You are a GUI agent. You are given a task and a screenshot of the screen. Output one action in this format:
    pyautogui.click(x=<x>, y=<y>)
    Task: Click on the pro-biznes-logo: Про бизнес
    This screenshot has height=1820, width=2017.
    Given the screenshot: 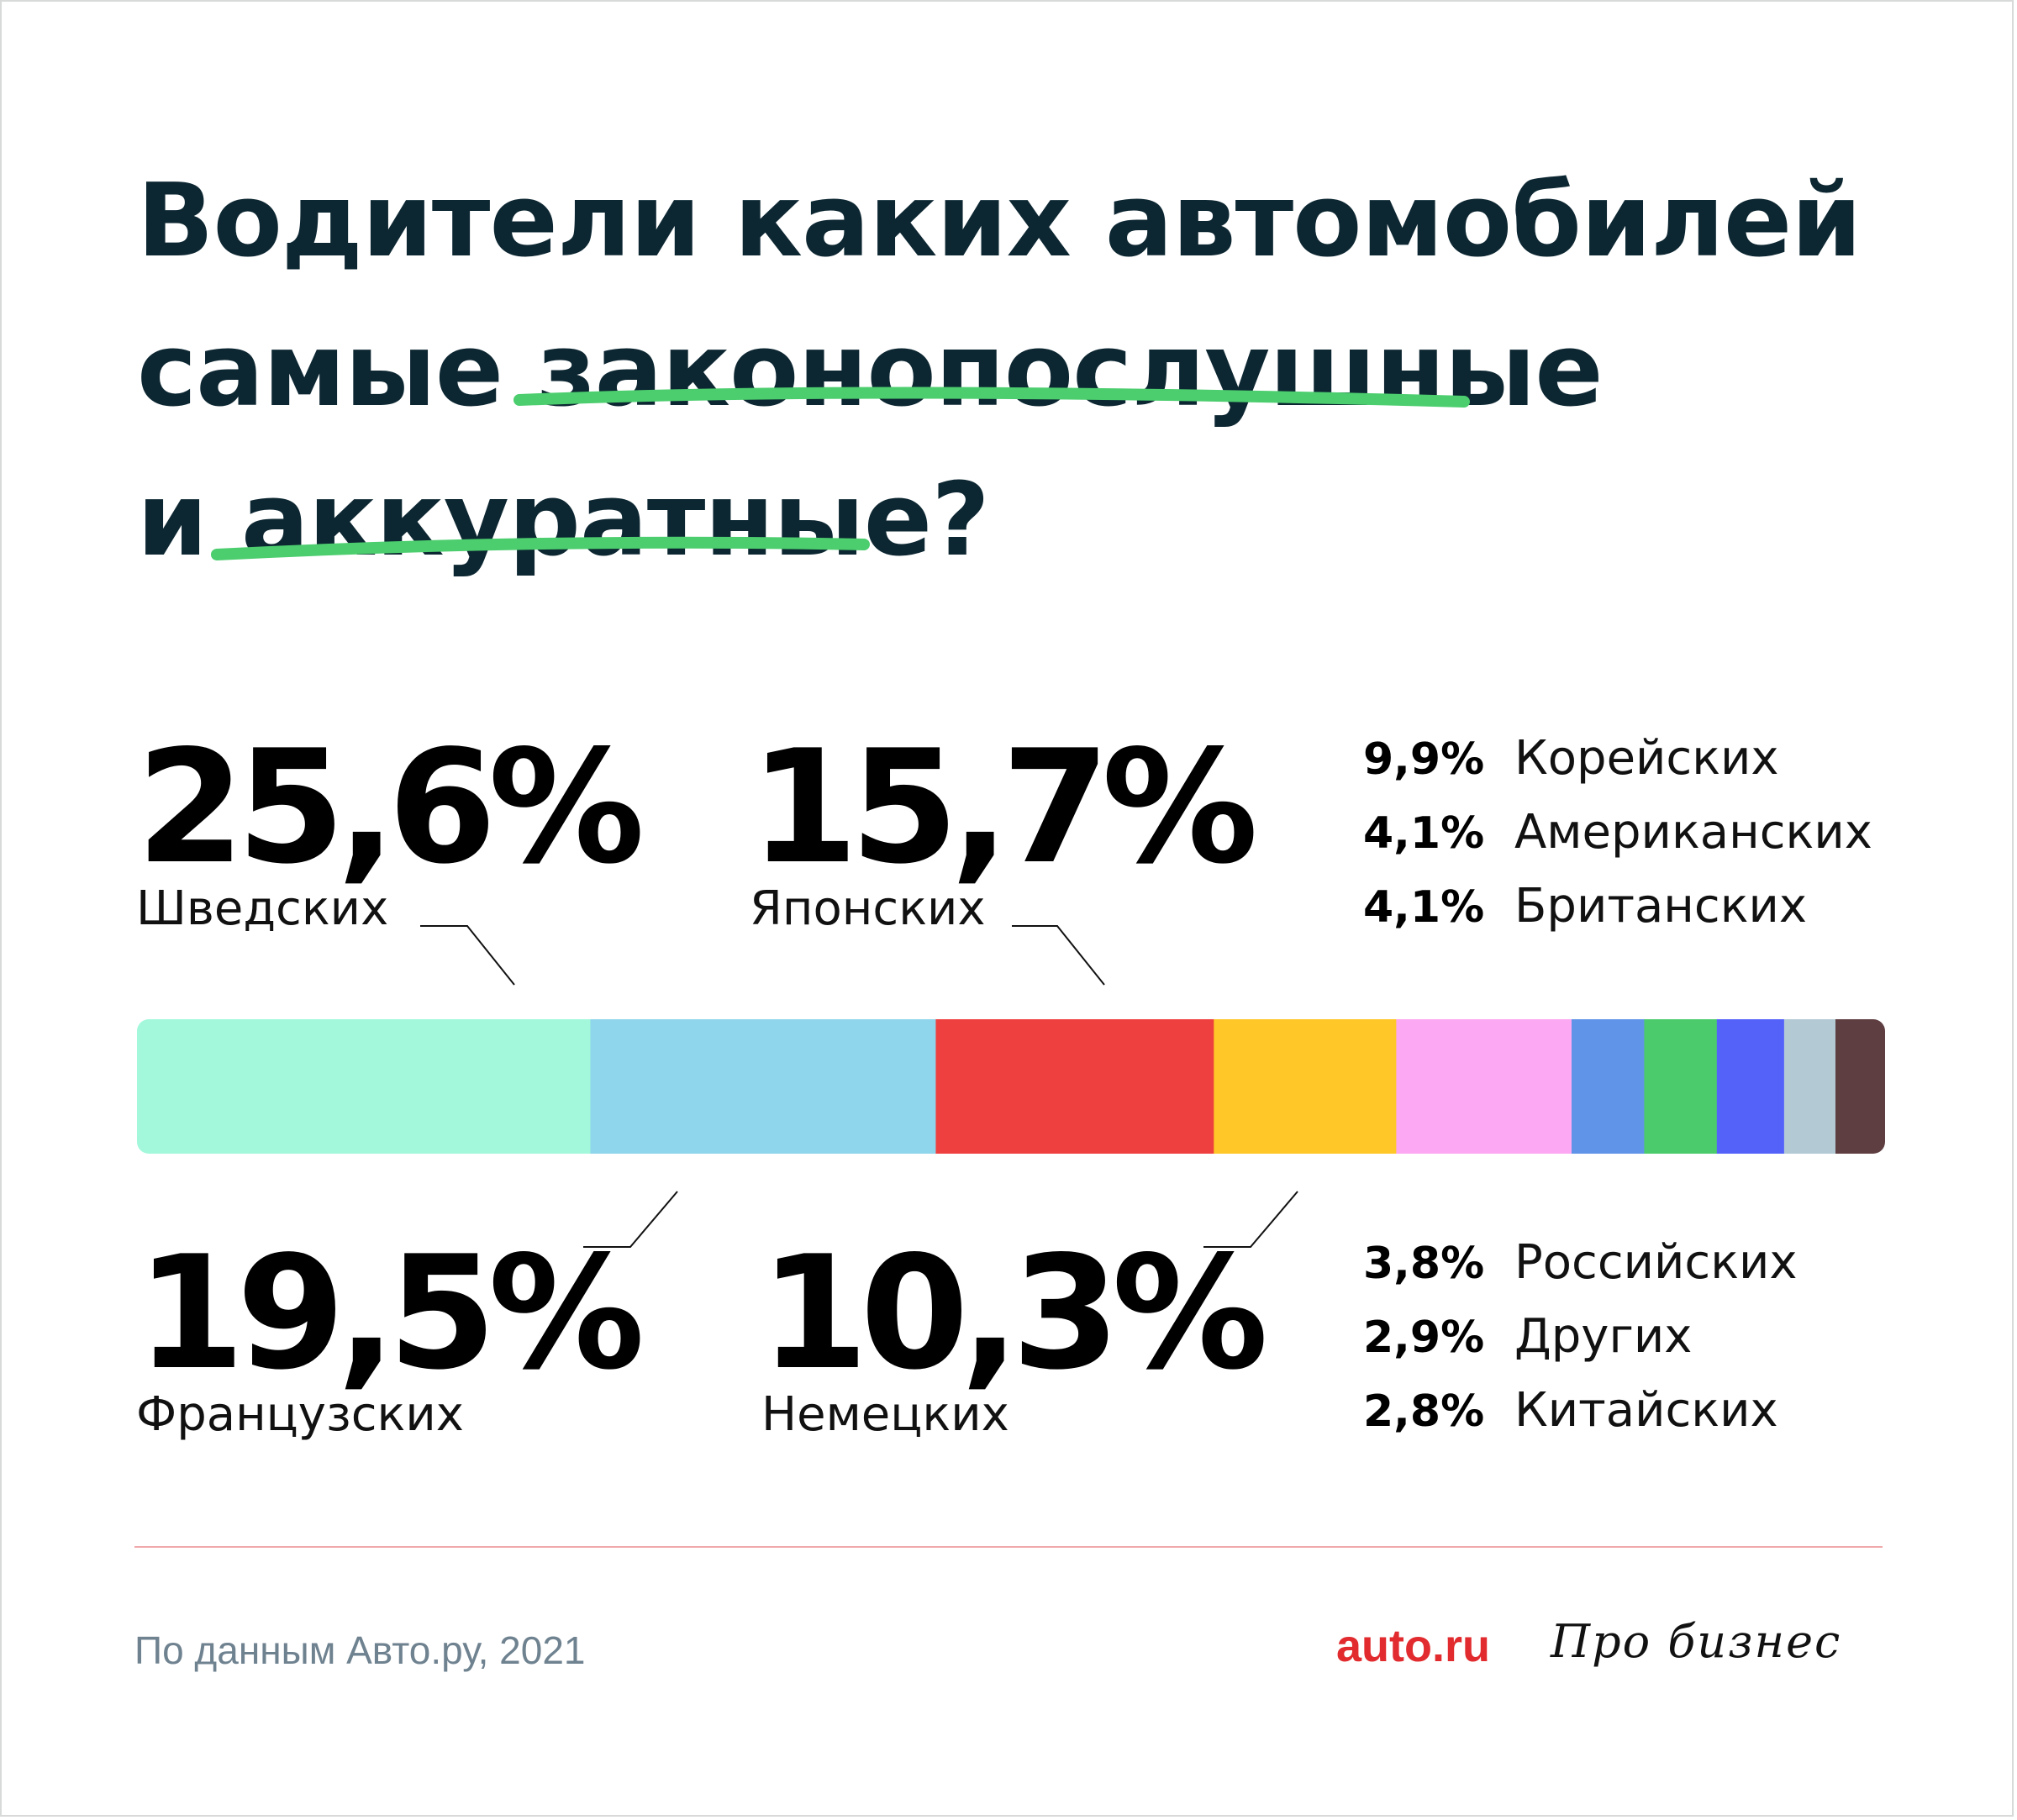 What is the action you would take?
    pyautogui.click(x=1696, y=1641)
    